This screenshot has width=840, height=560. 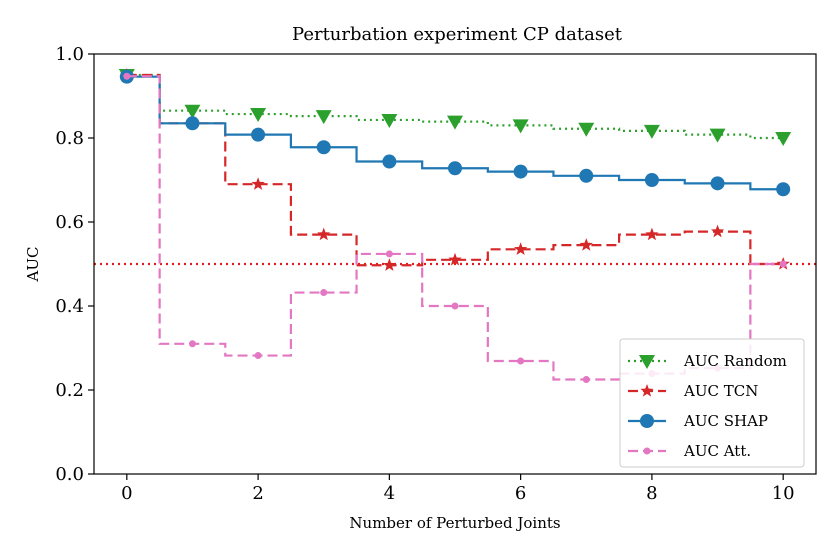 I want to click on legend-entry: AUC SHAP, so click(x=698, y=421).